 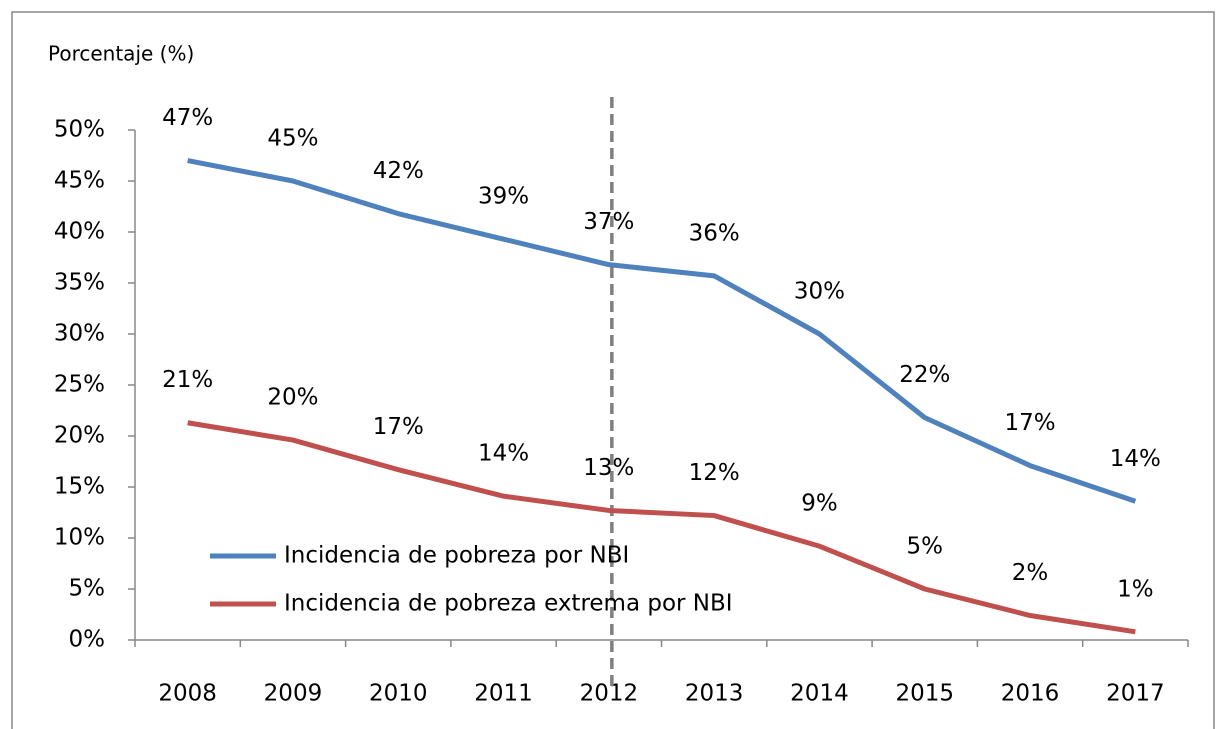 I want to click on y-tick-label: 5%, so click(x=87, y=589).